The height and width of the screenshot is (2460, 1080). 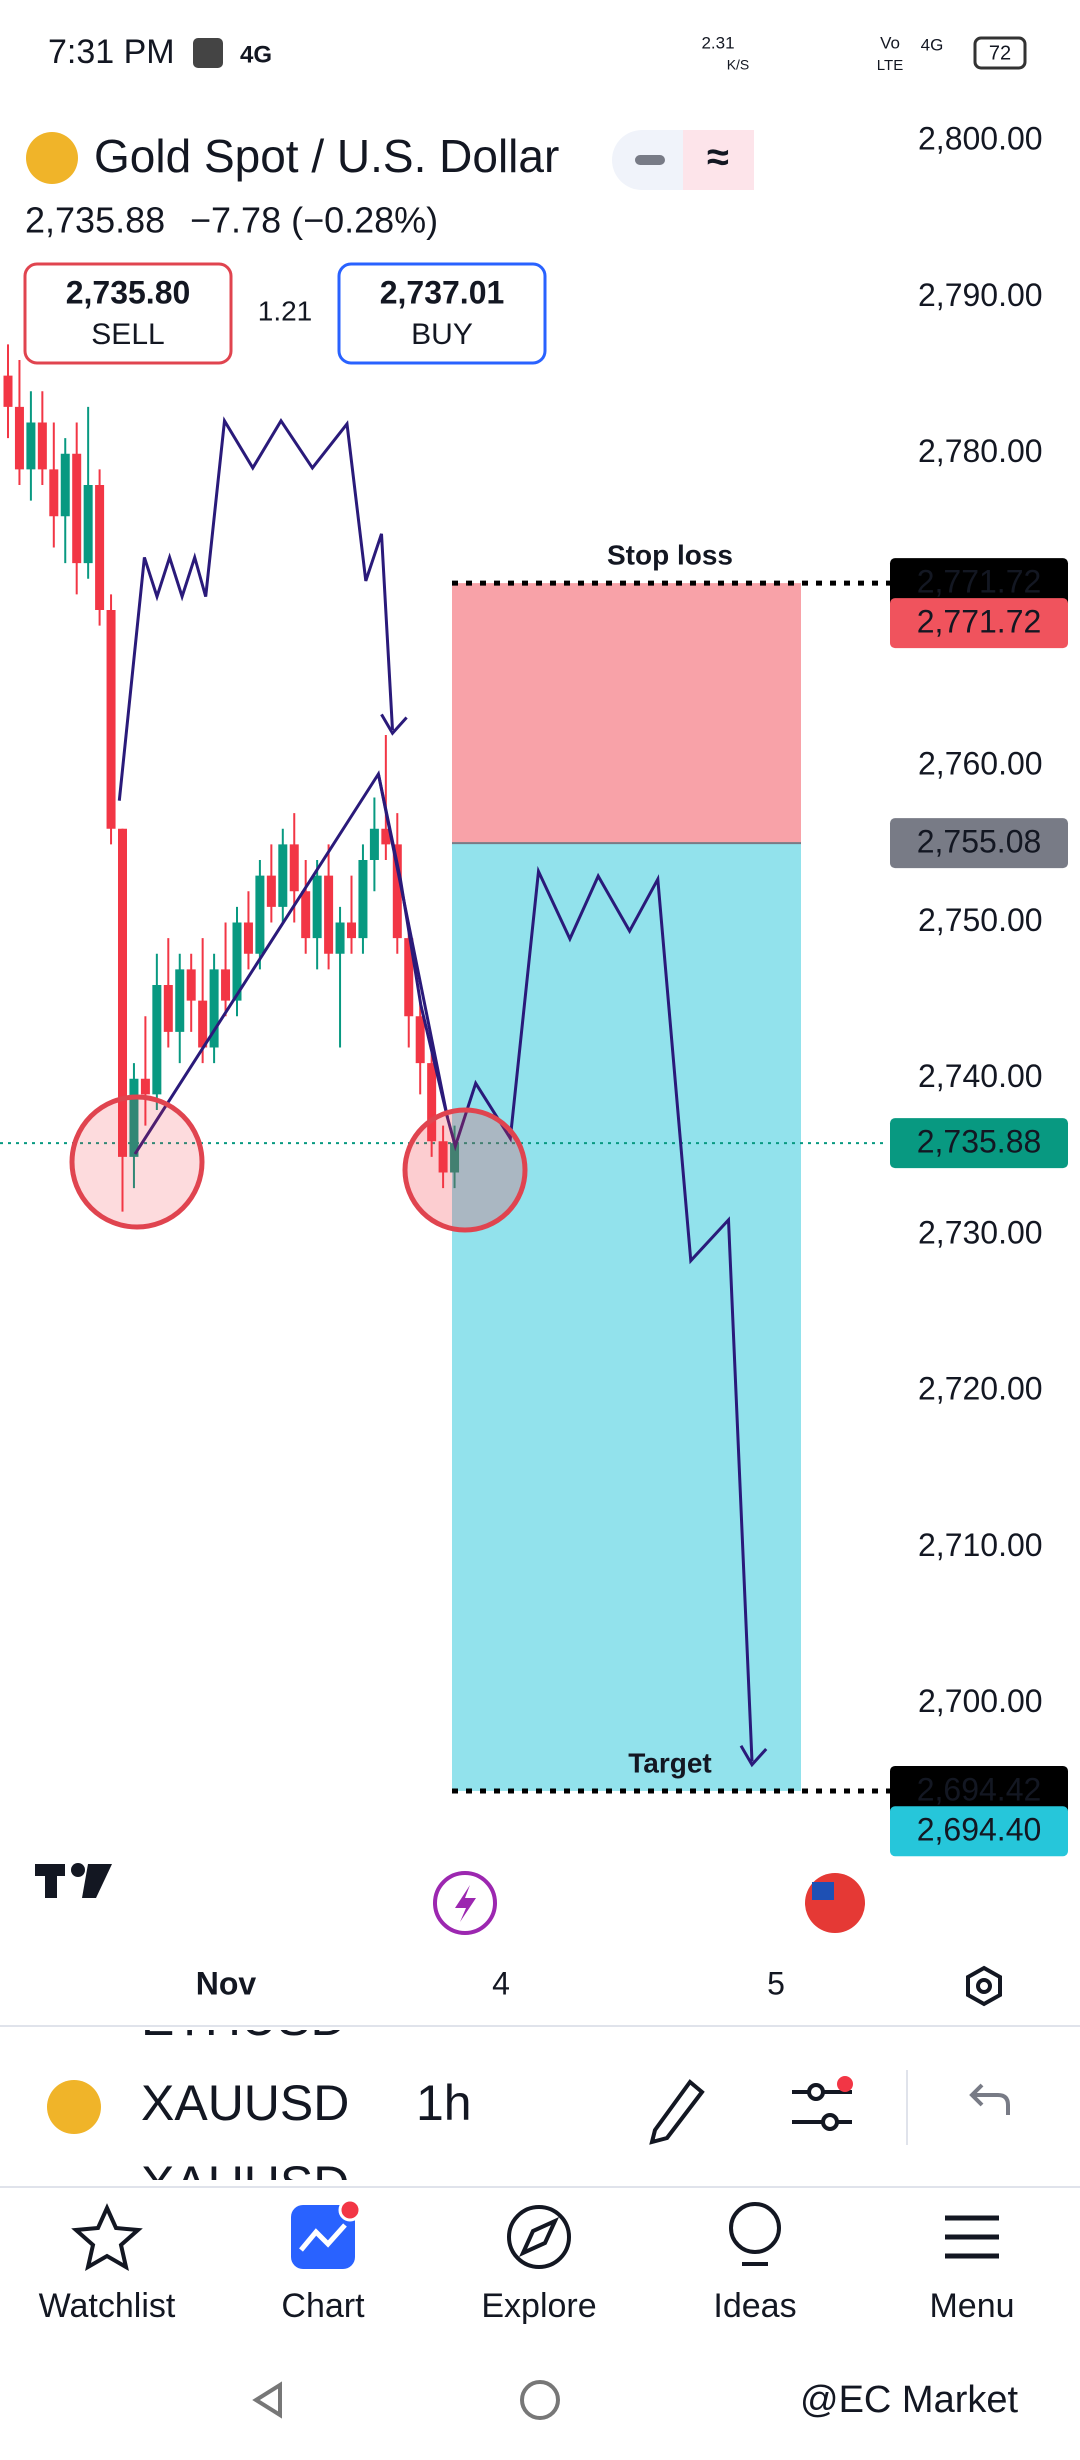 I want to click on symbol-title: Gold Spot / U.S. Dollar, so click(x=326, y=156).